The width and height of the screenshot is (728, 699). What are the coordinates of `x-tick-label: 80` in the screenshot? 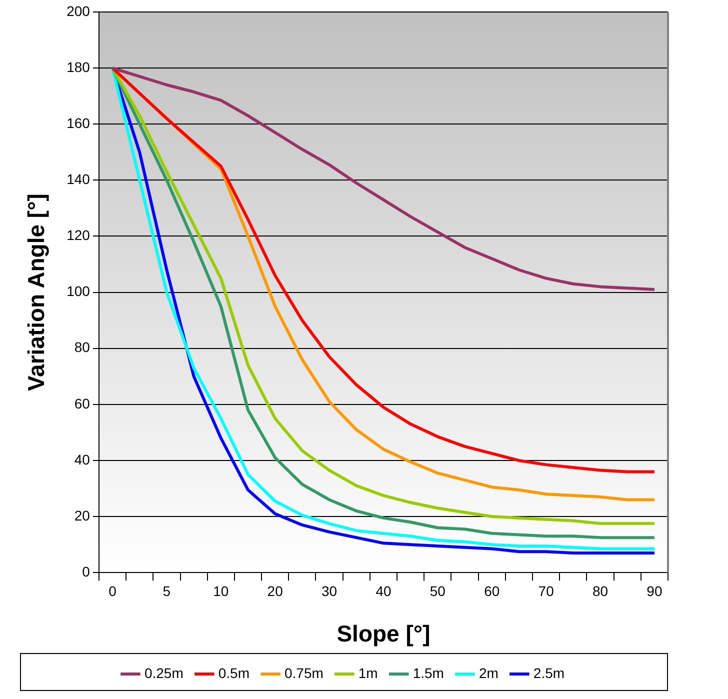 It's located at (600, 590).